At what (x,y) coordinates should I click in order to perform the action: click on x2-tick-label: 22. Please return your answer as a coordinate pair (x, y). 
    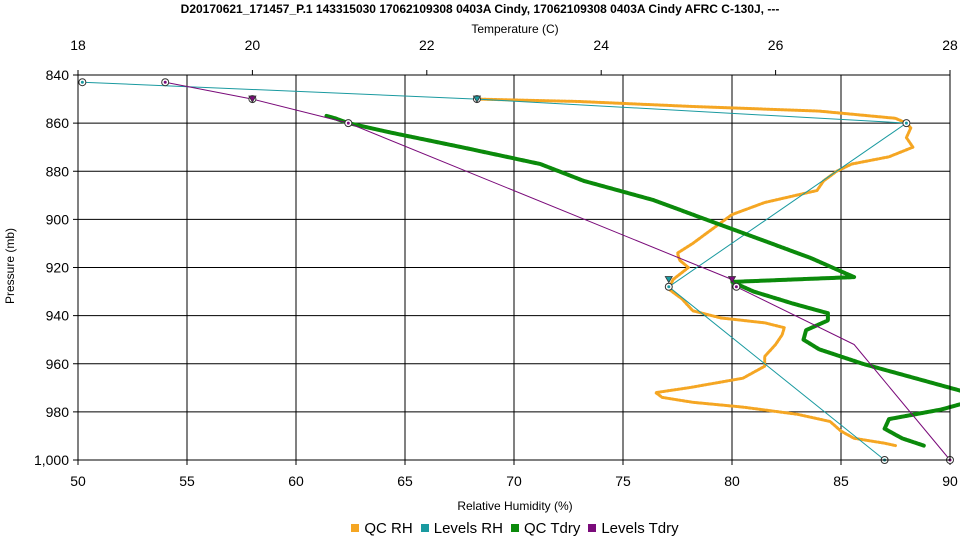
    Looking at the image, I should click on (427, 45).